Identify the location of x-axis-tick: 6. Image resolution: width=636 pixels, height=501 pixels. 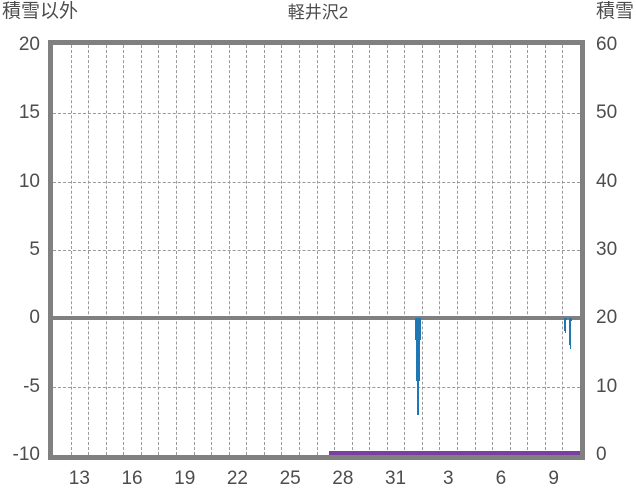
(501, 478).